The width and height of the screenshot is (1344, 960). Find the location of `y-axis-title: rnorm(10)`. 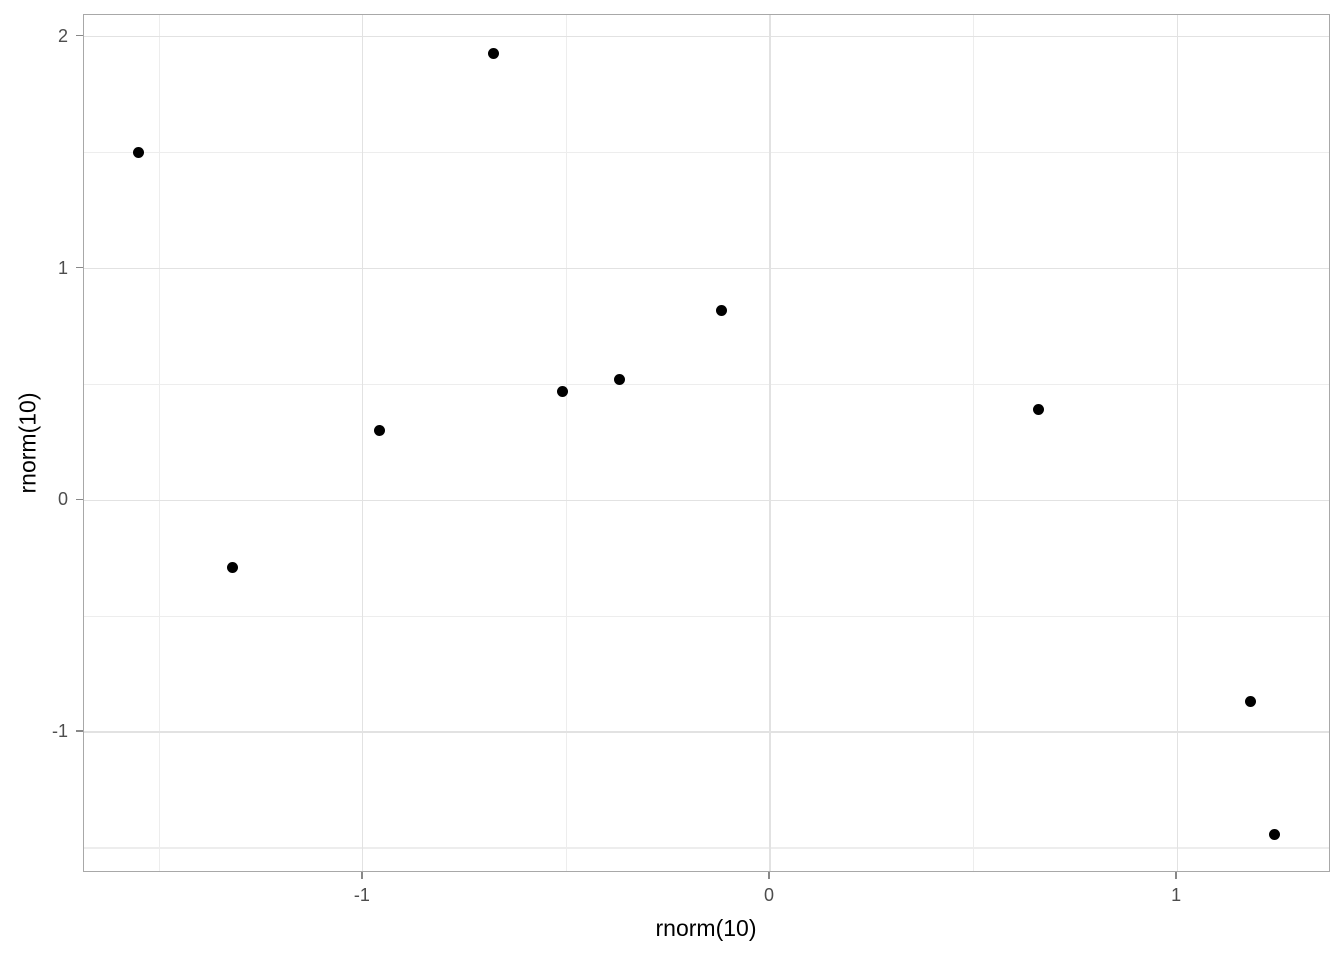

y-axis-title: rnorm(10) is located at coordinates (27, 443).